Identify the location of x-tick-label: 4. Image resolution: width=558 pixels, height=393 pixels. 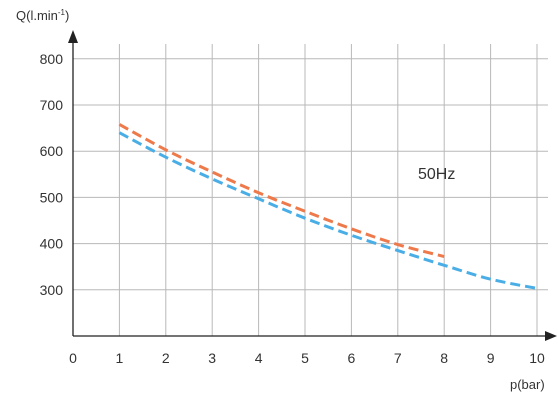
(259, 358).